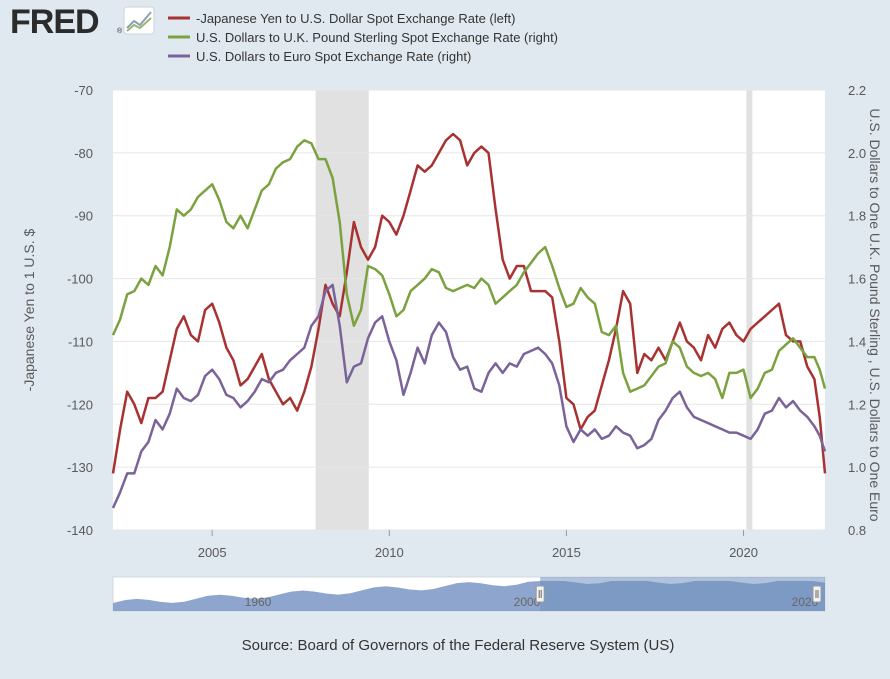 Image resolution: width=890 pixels, height=679 pixels. I want to click on x-tick-label: 2005, so click(212, 552).